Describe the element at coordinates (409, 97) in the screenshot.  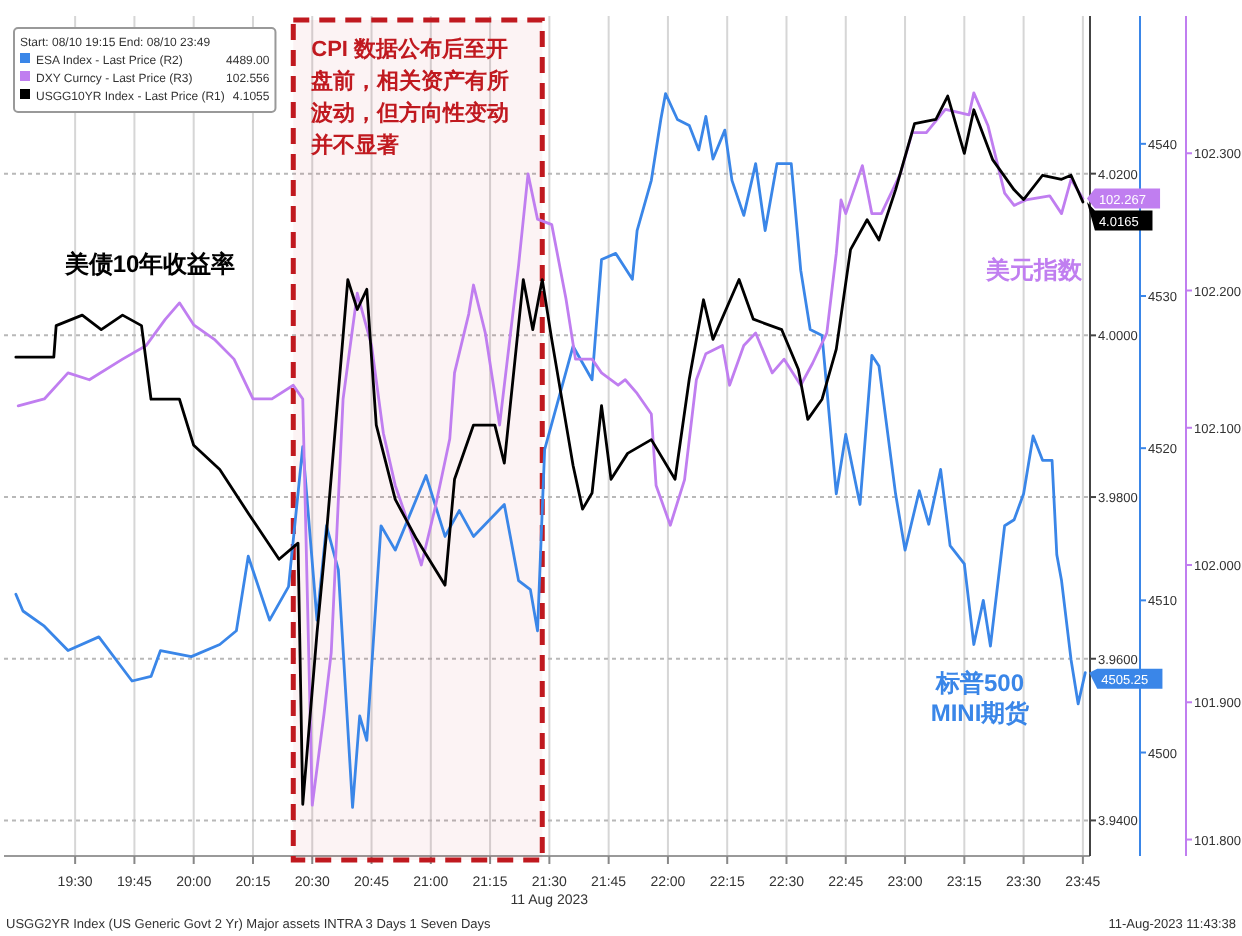
I see `band-label: CPI 数据公布后至开盘前，相关资产有所波动，但方向性变动并不显著` at that location.